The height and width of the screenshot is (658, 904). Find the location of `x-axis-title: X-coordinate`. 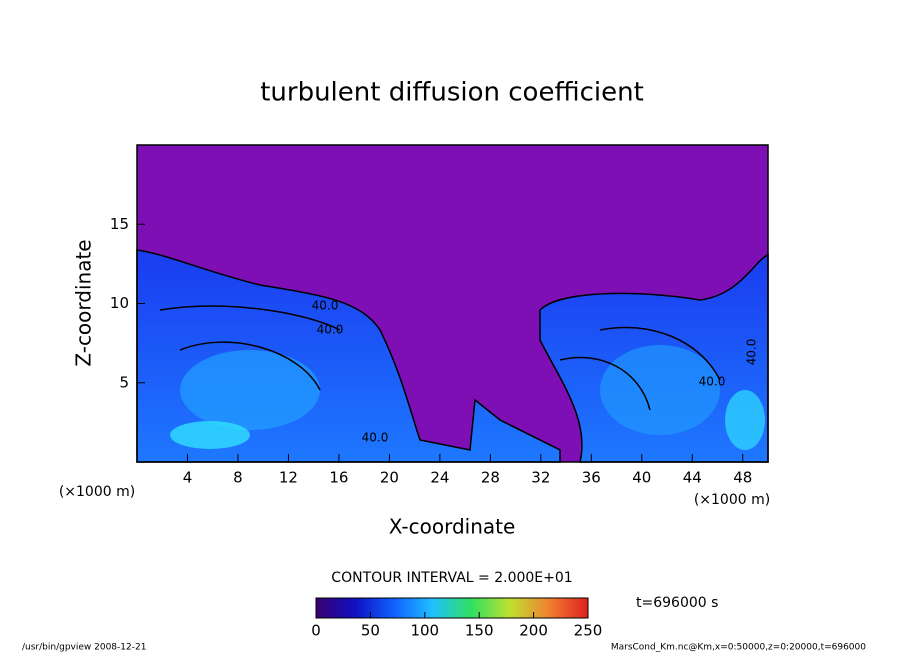

x-axis-title: X-coordinate is located at coordinates (452, 527).